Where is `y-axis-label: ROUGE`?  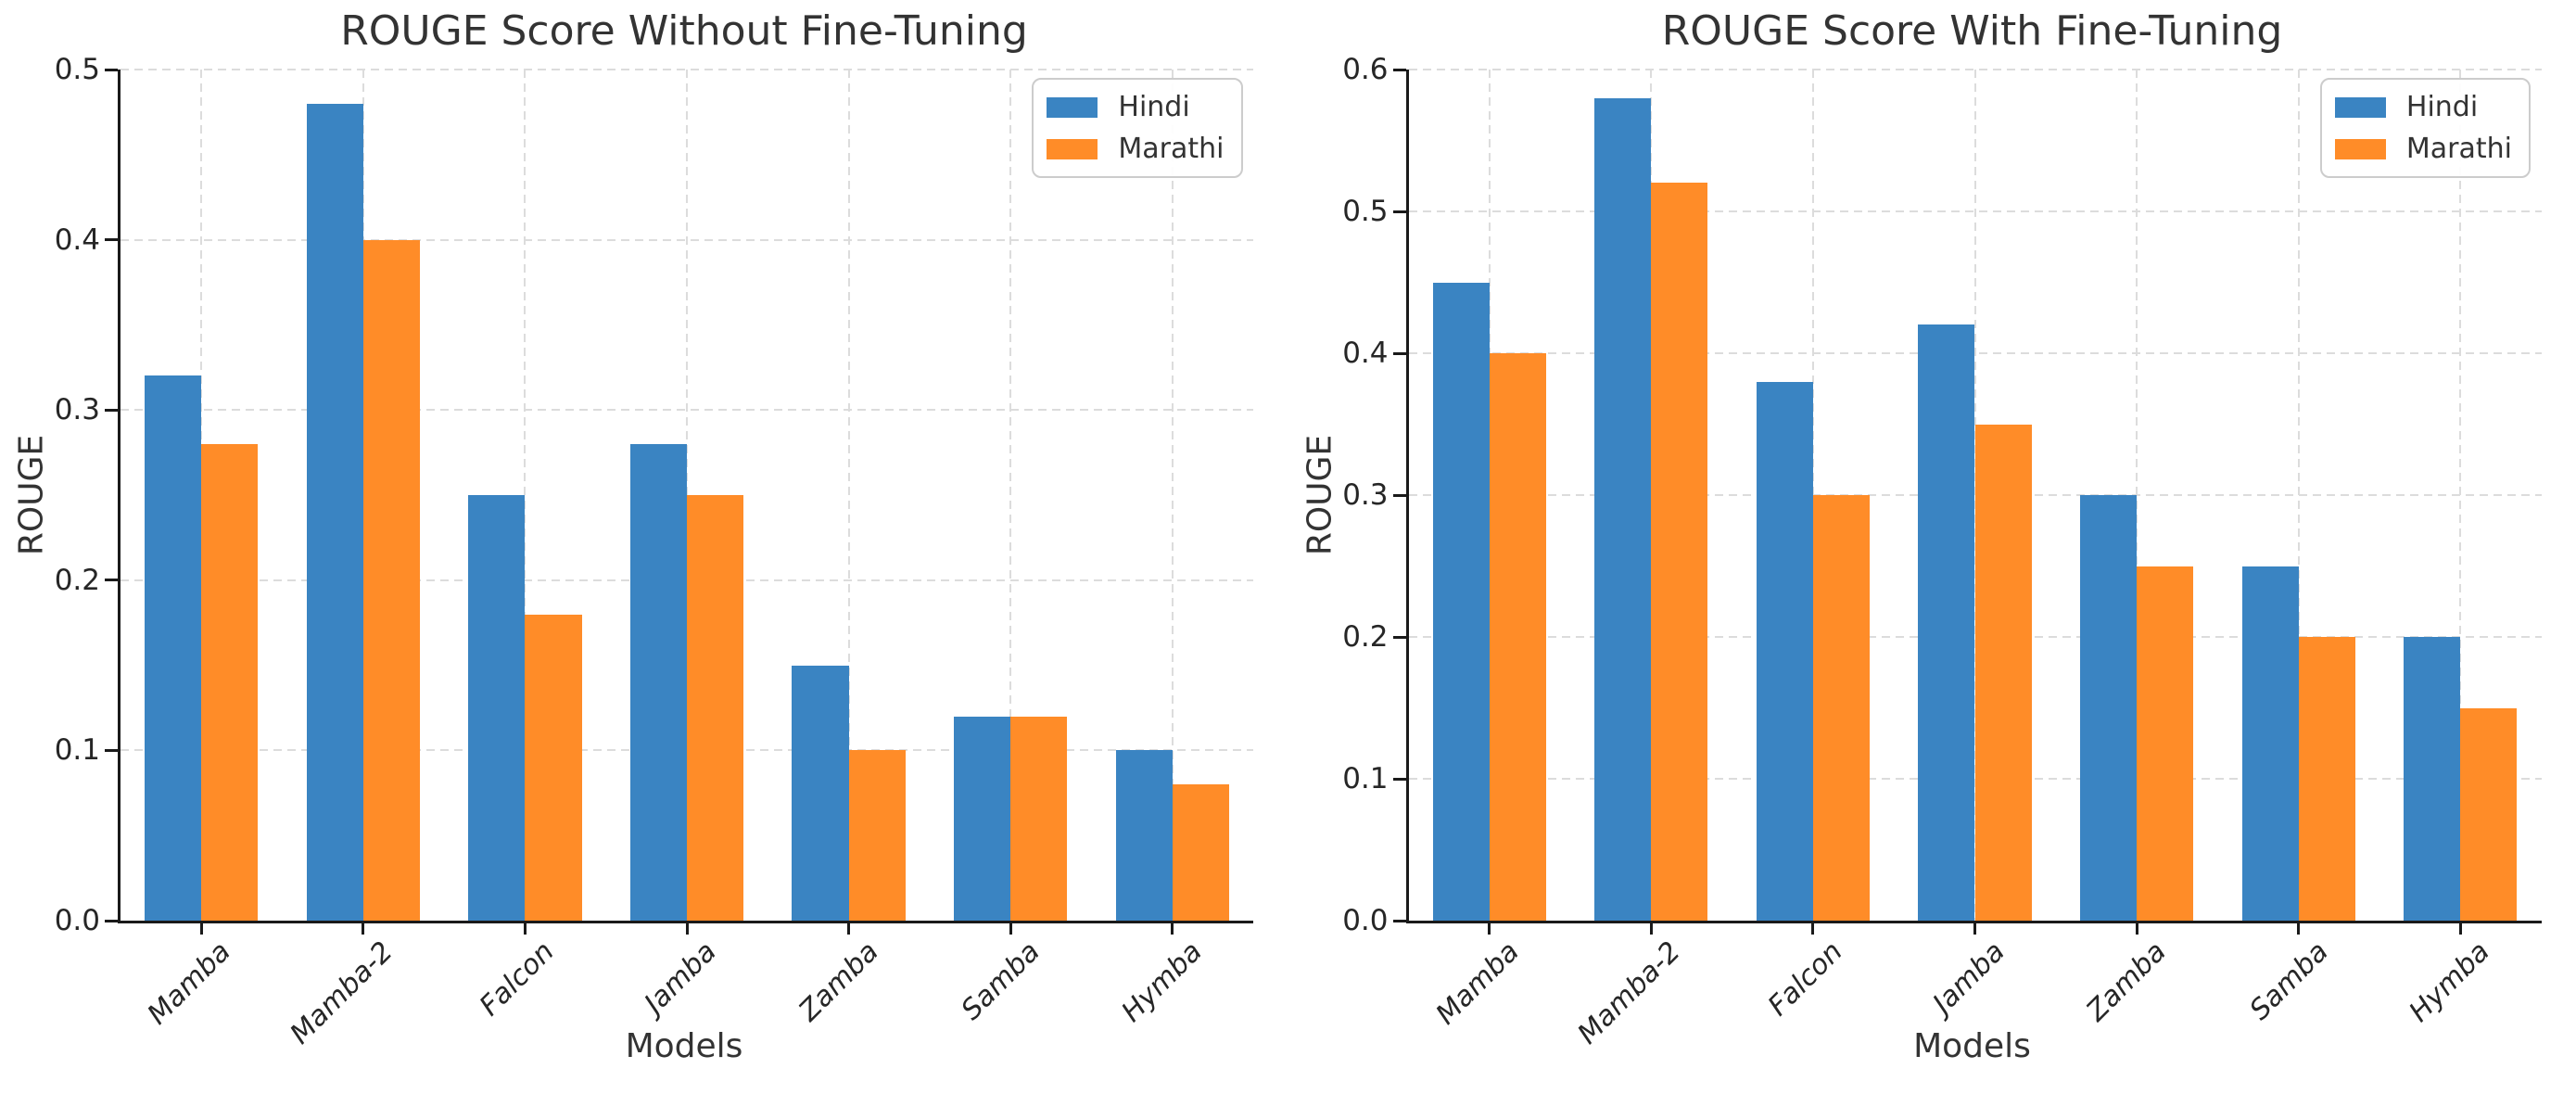 y-axis-label: ROUGE is located at coordinates (1320, 495).